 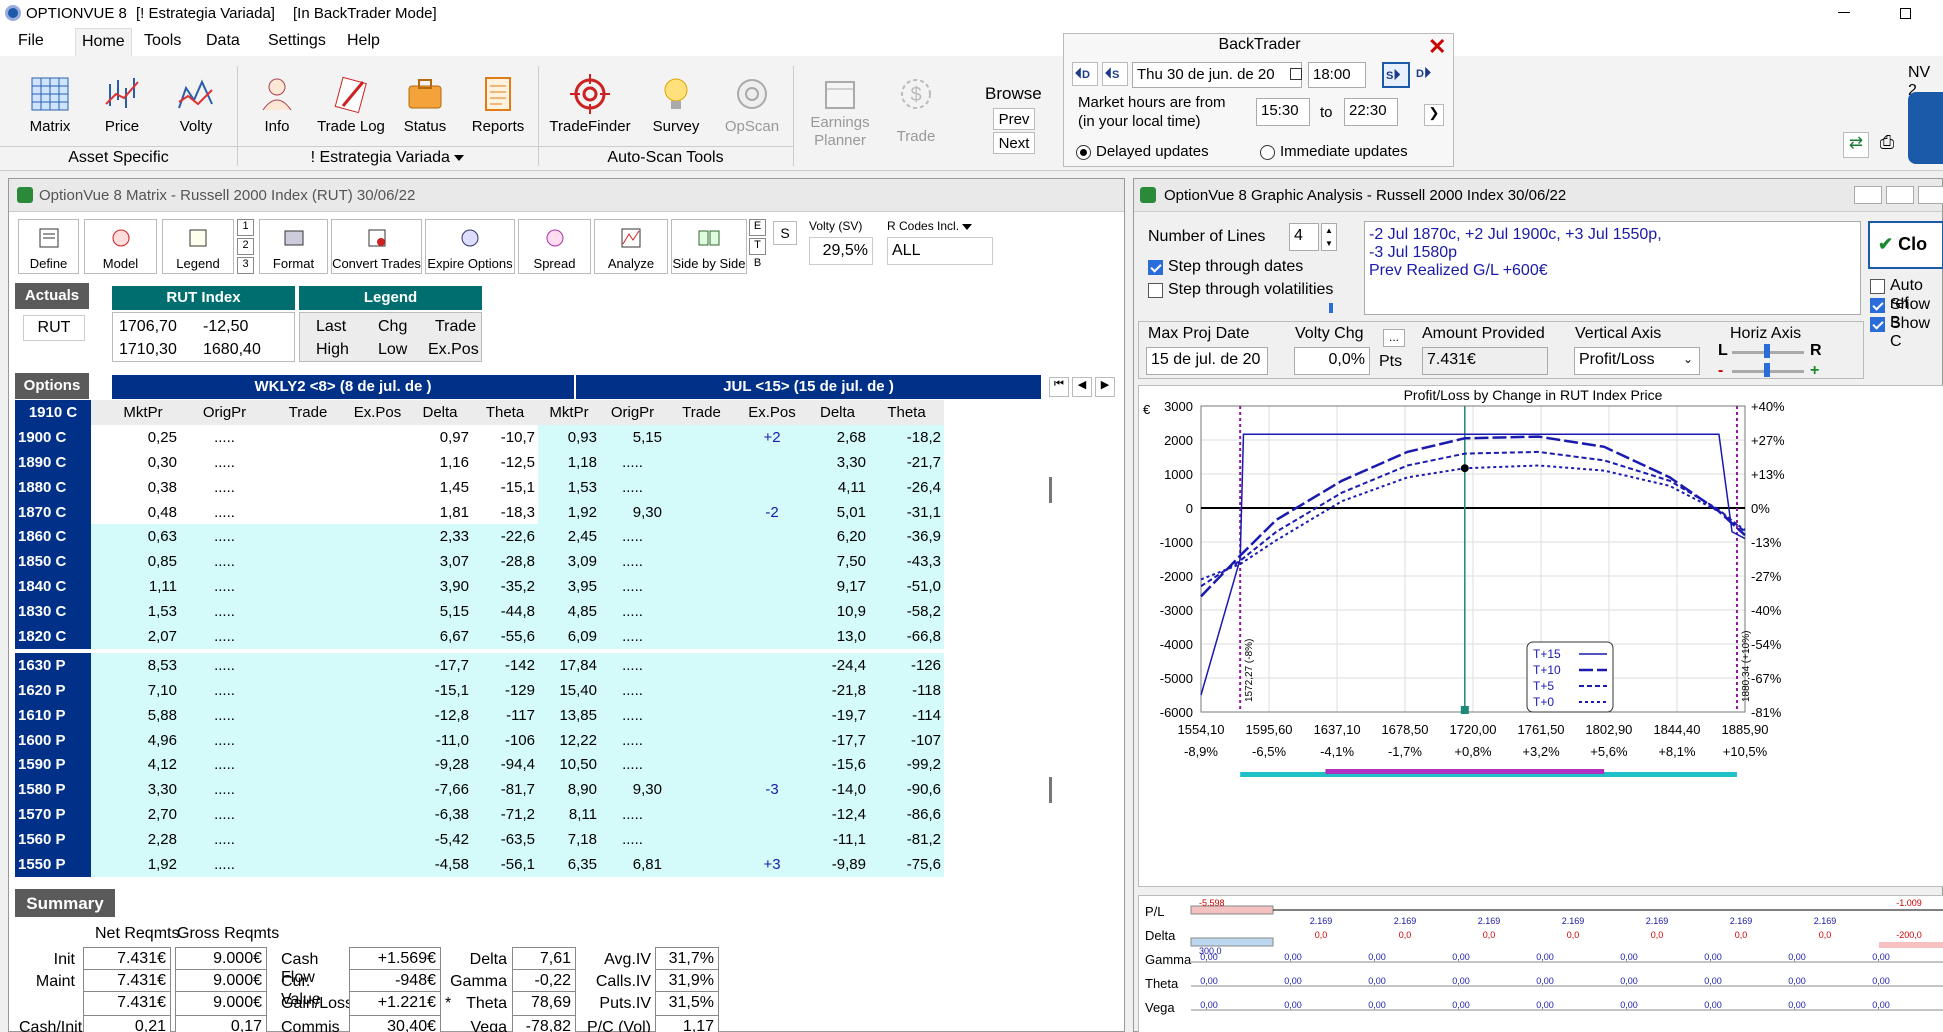 What do you see at coordinates (631, 246) in the screenshot?
I see `analyze-button: Analyze` at bounding box center [631, 246].